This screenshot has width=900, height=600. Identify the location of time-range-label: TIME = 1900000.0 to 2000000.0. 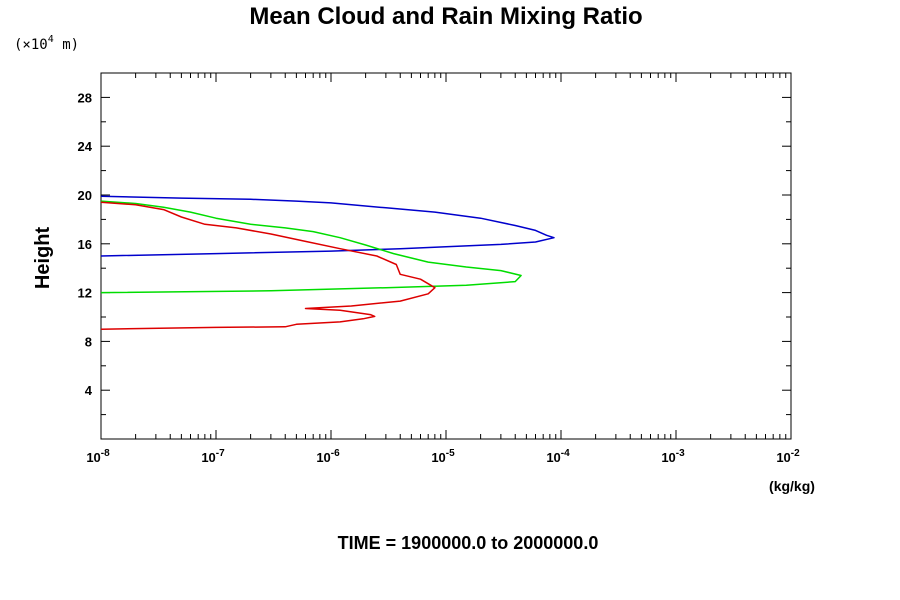
(468, 543).